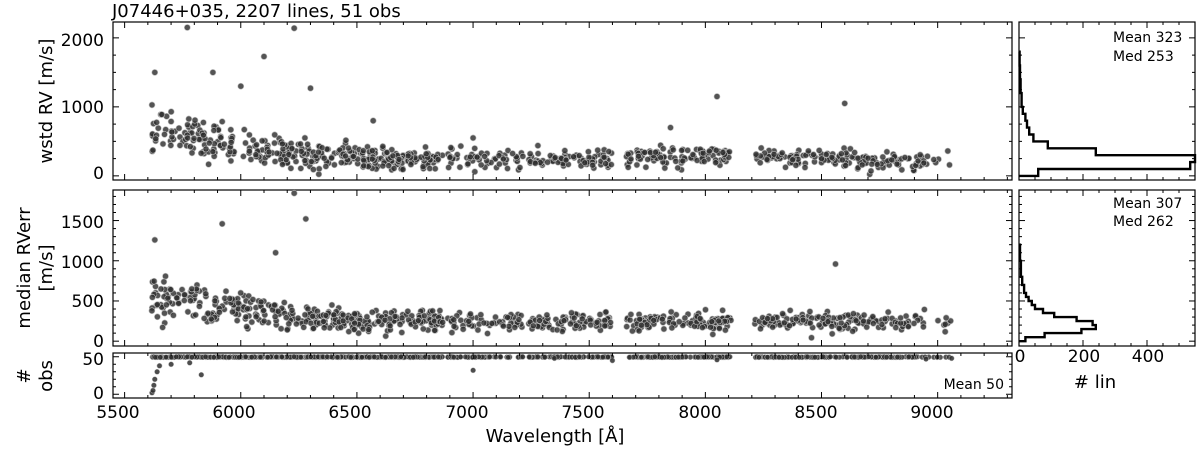 This screenshot has width=1200, height=450. I want to click on nobs-ylabel-line2: obs, so click(46, 376).